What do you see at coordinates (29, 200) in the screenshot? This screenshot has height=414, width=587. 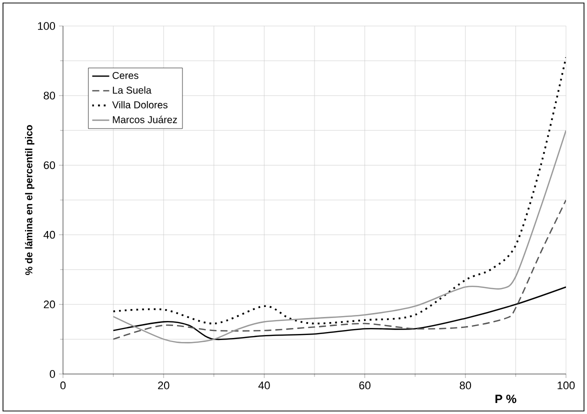 I see `y-axis-title: % de lámina en el percentil pico` at bounding box center [29, 200].